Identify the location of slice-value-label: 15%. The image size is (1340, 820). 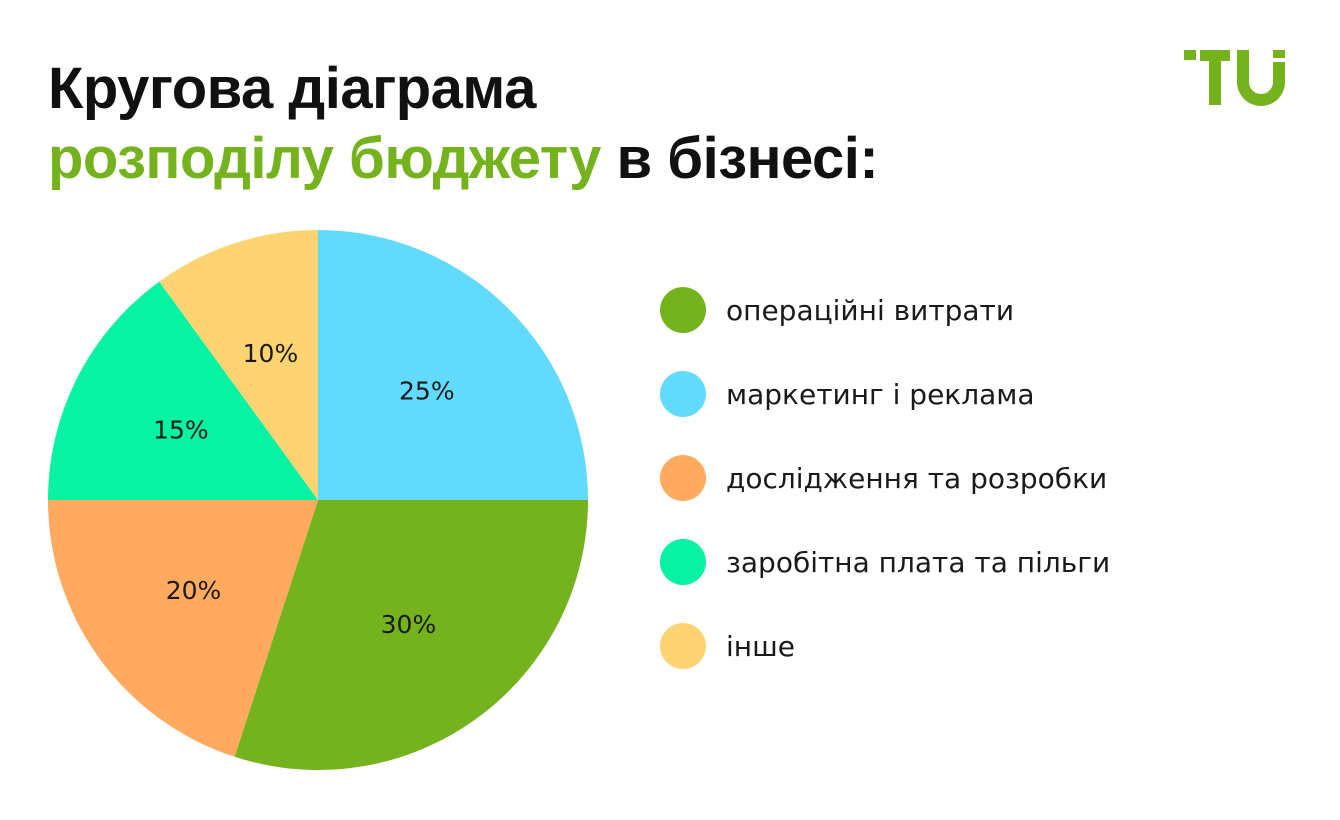
(181, 430).